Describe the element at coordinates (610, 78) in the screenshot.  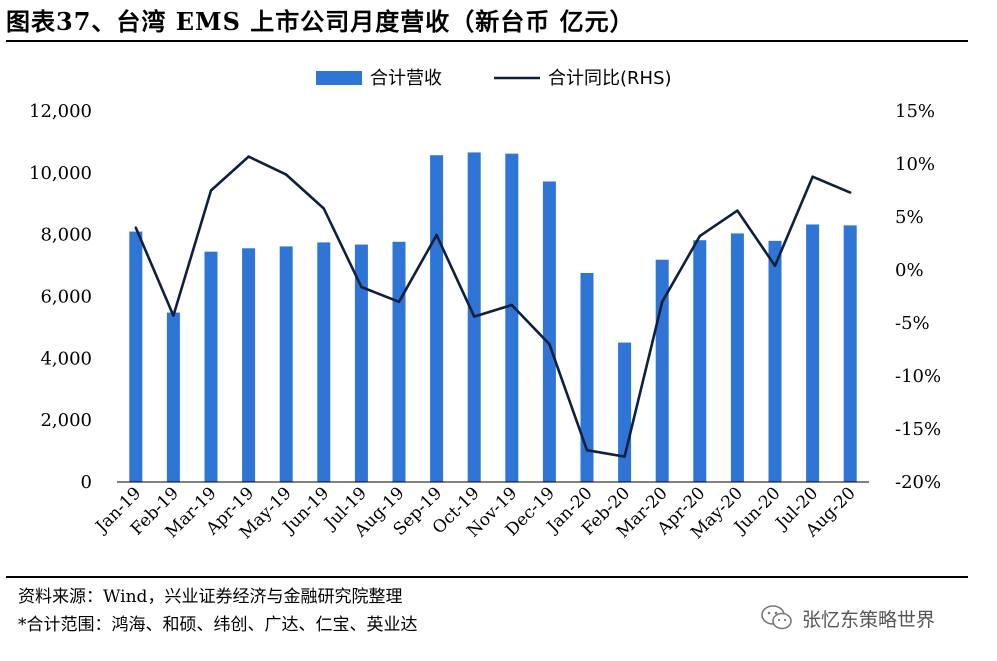
I see `legend-line-label: 合计同比(RHS)` at that location.